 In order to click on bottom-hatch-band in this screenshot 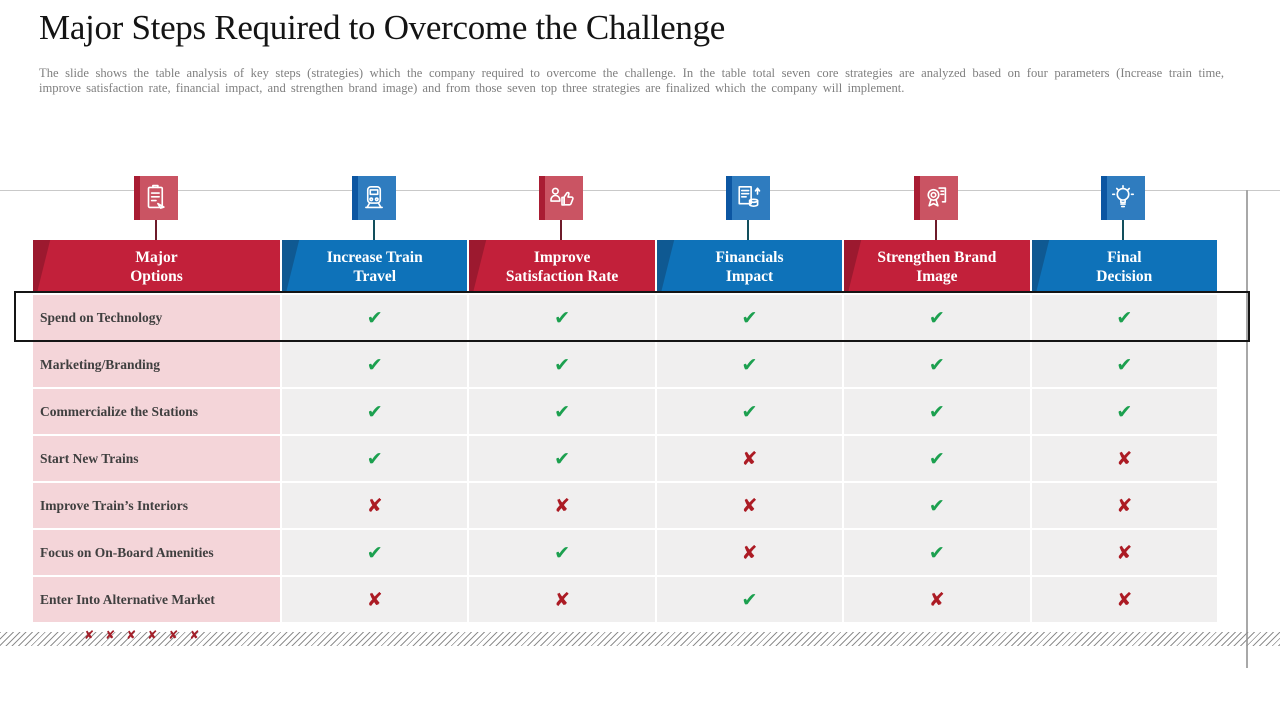, I will do `click(640, 639)`.